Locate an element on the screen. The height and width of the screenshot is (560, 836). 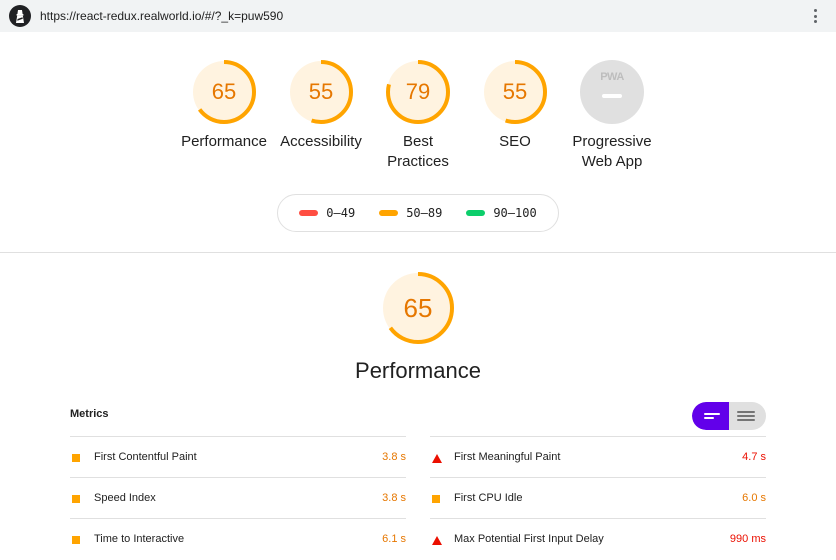
performance-score: 65 is located at coordinates (418, 308).